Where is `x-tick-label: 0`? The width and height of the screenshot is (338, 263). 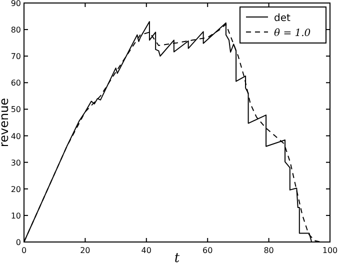 x-tick-label: 0 is located at coordinates (24, 250).